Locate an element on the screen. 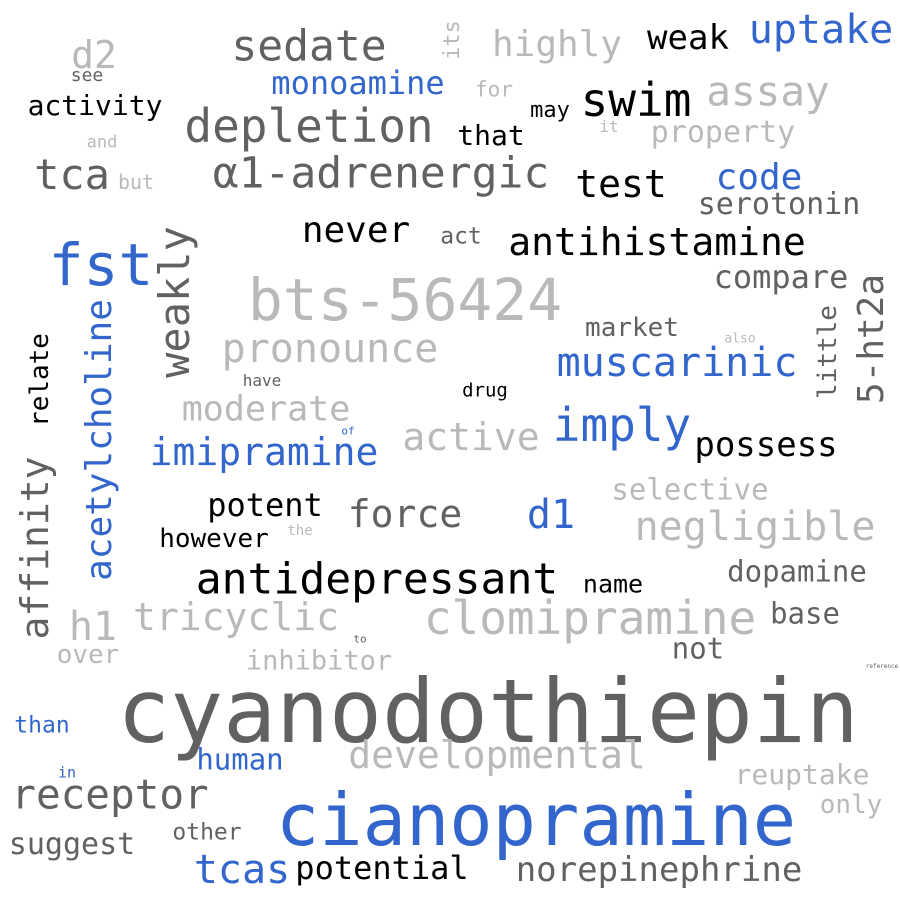 This screenshot has width=900, height=900. word-that: that is located at coordinates (491, 135).